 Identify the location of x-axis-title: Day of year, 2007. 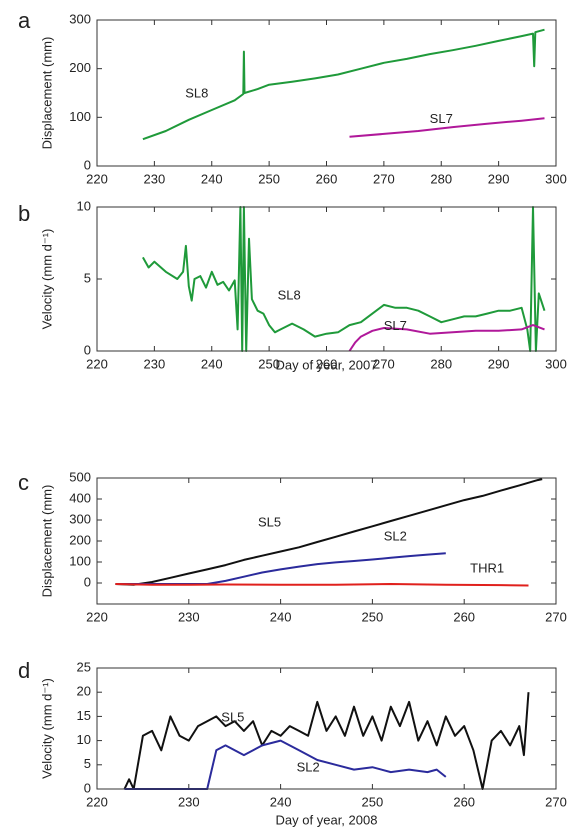
(327, 364).